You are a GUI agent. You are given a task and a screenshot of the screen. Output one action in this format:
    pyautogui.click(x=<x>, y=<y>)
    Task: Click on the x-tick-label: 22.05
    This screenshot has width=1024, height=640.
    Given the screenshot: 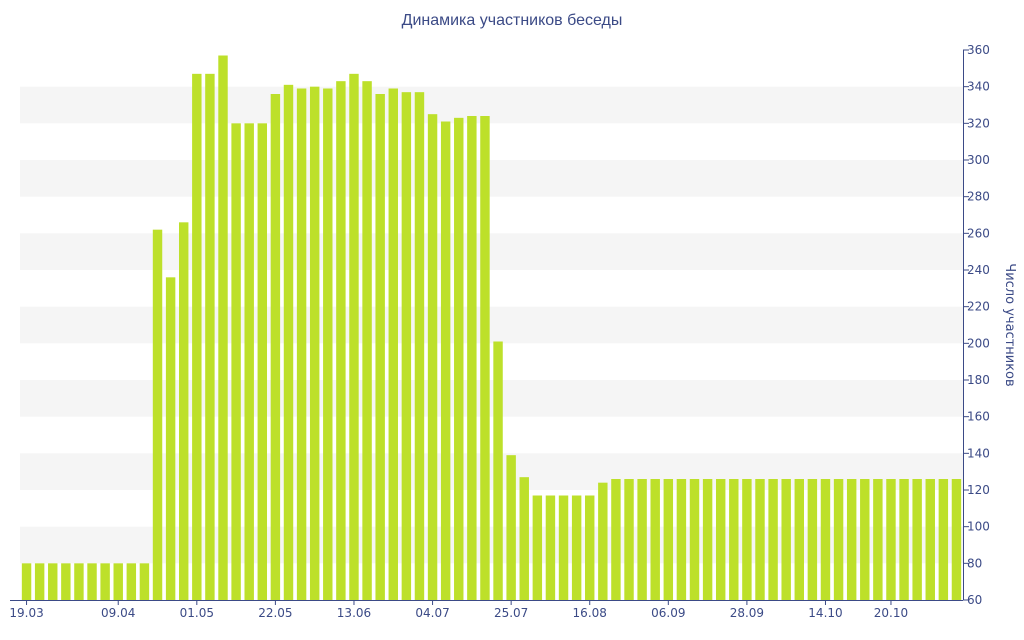 What is the action you would take?
    pyautogui.click(x=275, y=613)
    